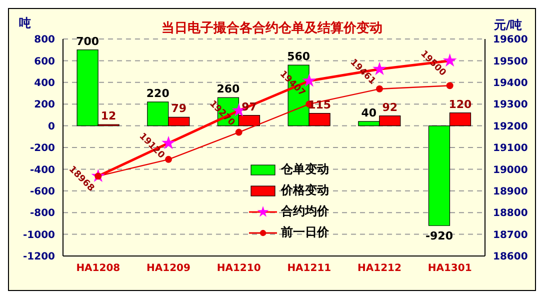  Describe the element at coordinates (98, 268) in the screenshot. I see `x-tick-label: HA1208` at that location.